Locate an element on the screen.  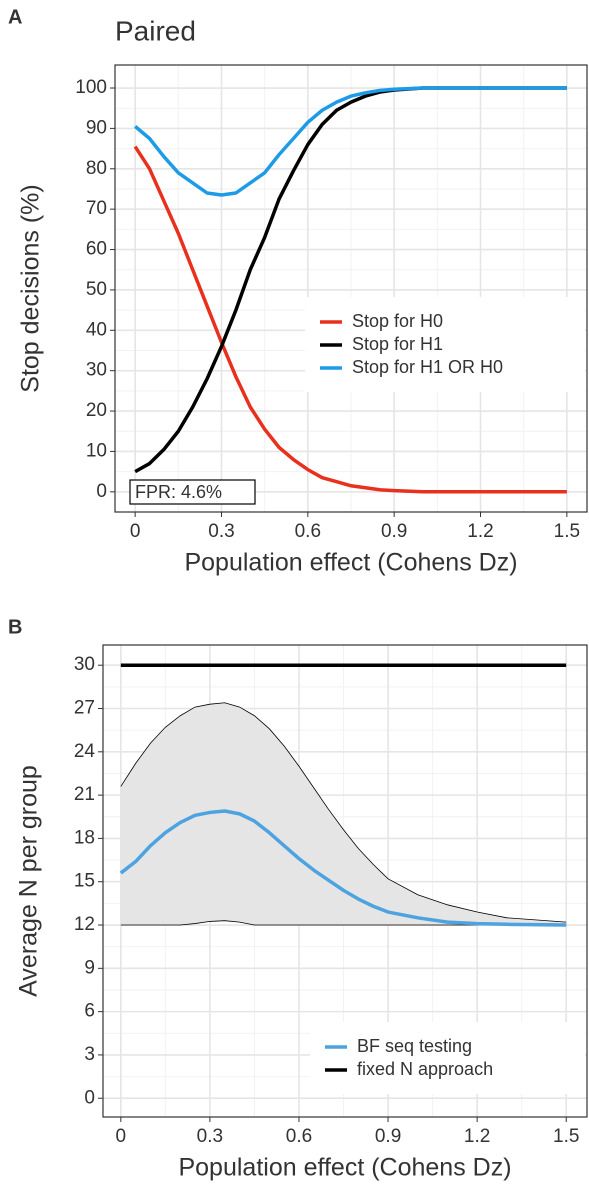
y-tick-label: 10 is located at coordinates (96, 450).